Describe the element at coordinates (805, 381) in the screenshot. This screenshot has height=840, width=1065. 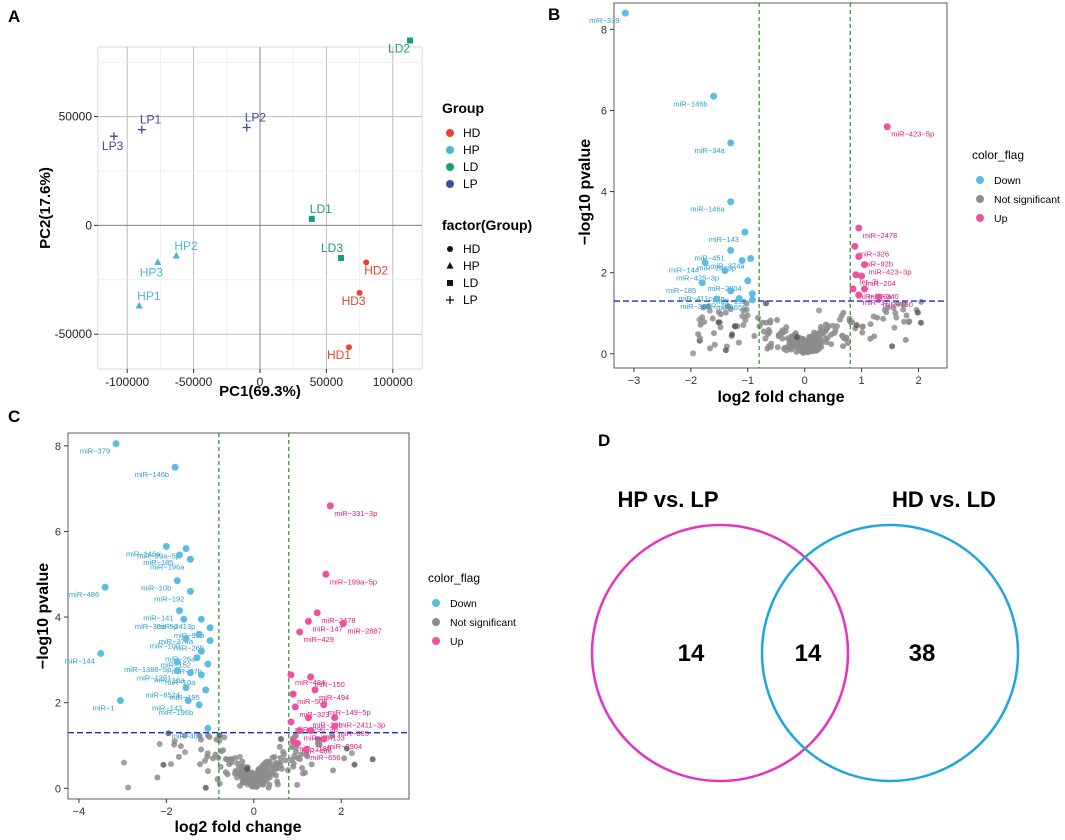
I see `x-tick-label: 0` at that location.